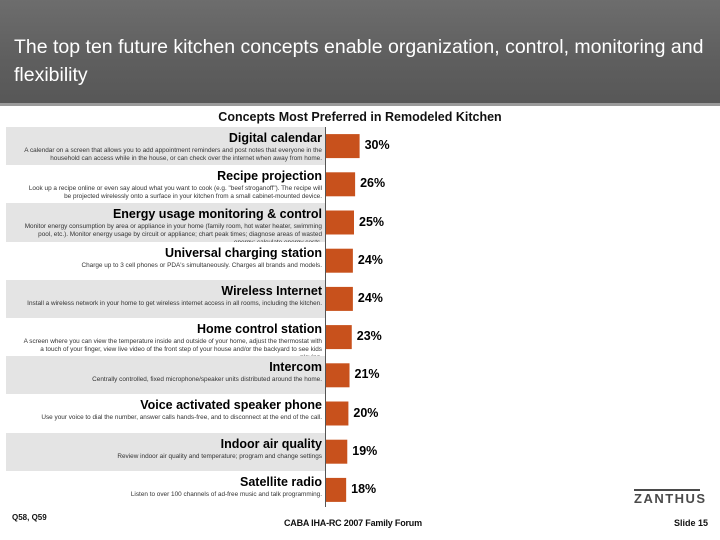 This screenshot has width=720, height=540. What do you see at coordinates (365, 450) in the screenshot?
I see `data-label: 19%` at bounding box center [365, 450].